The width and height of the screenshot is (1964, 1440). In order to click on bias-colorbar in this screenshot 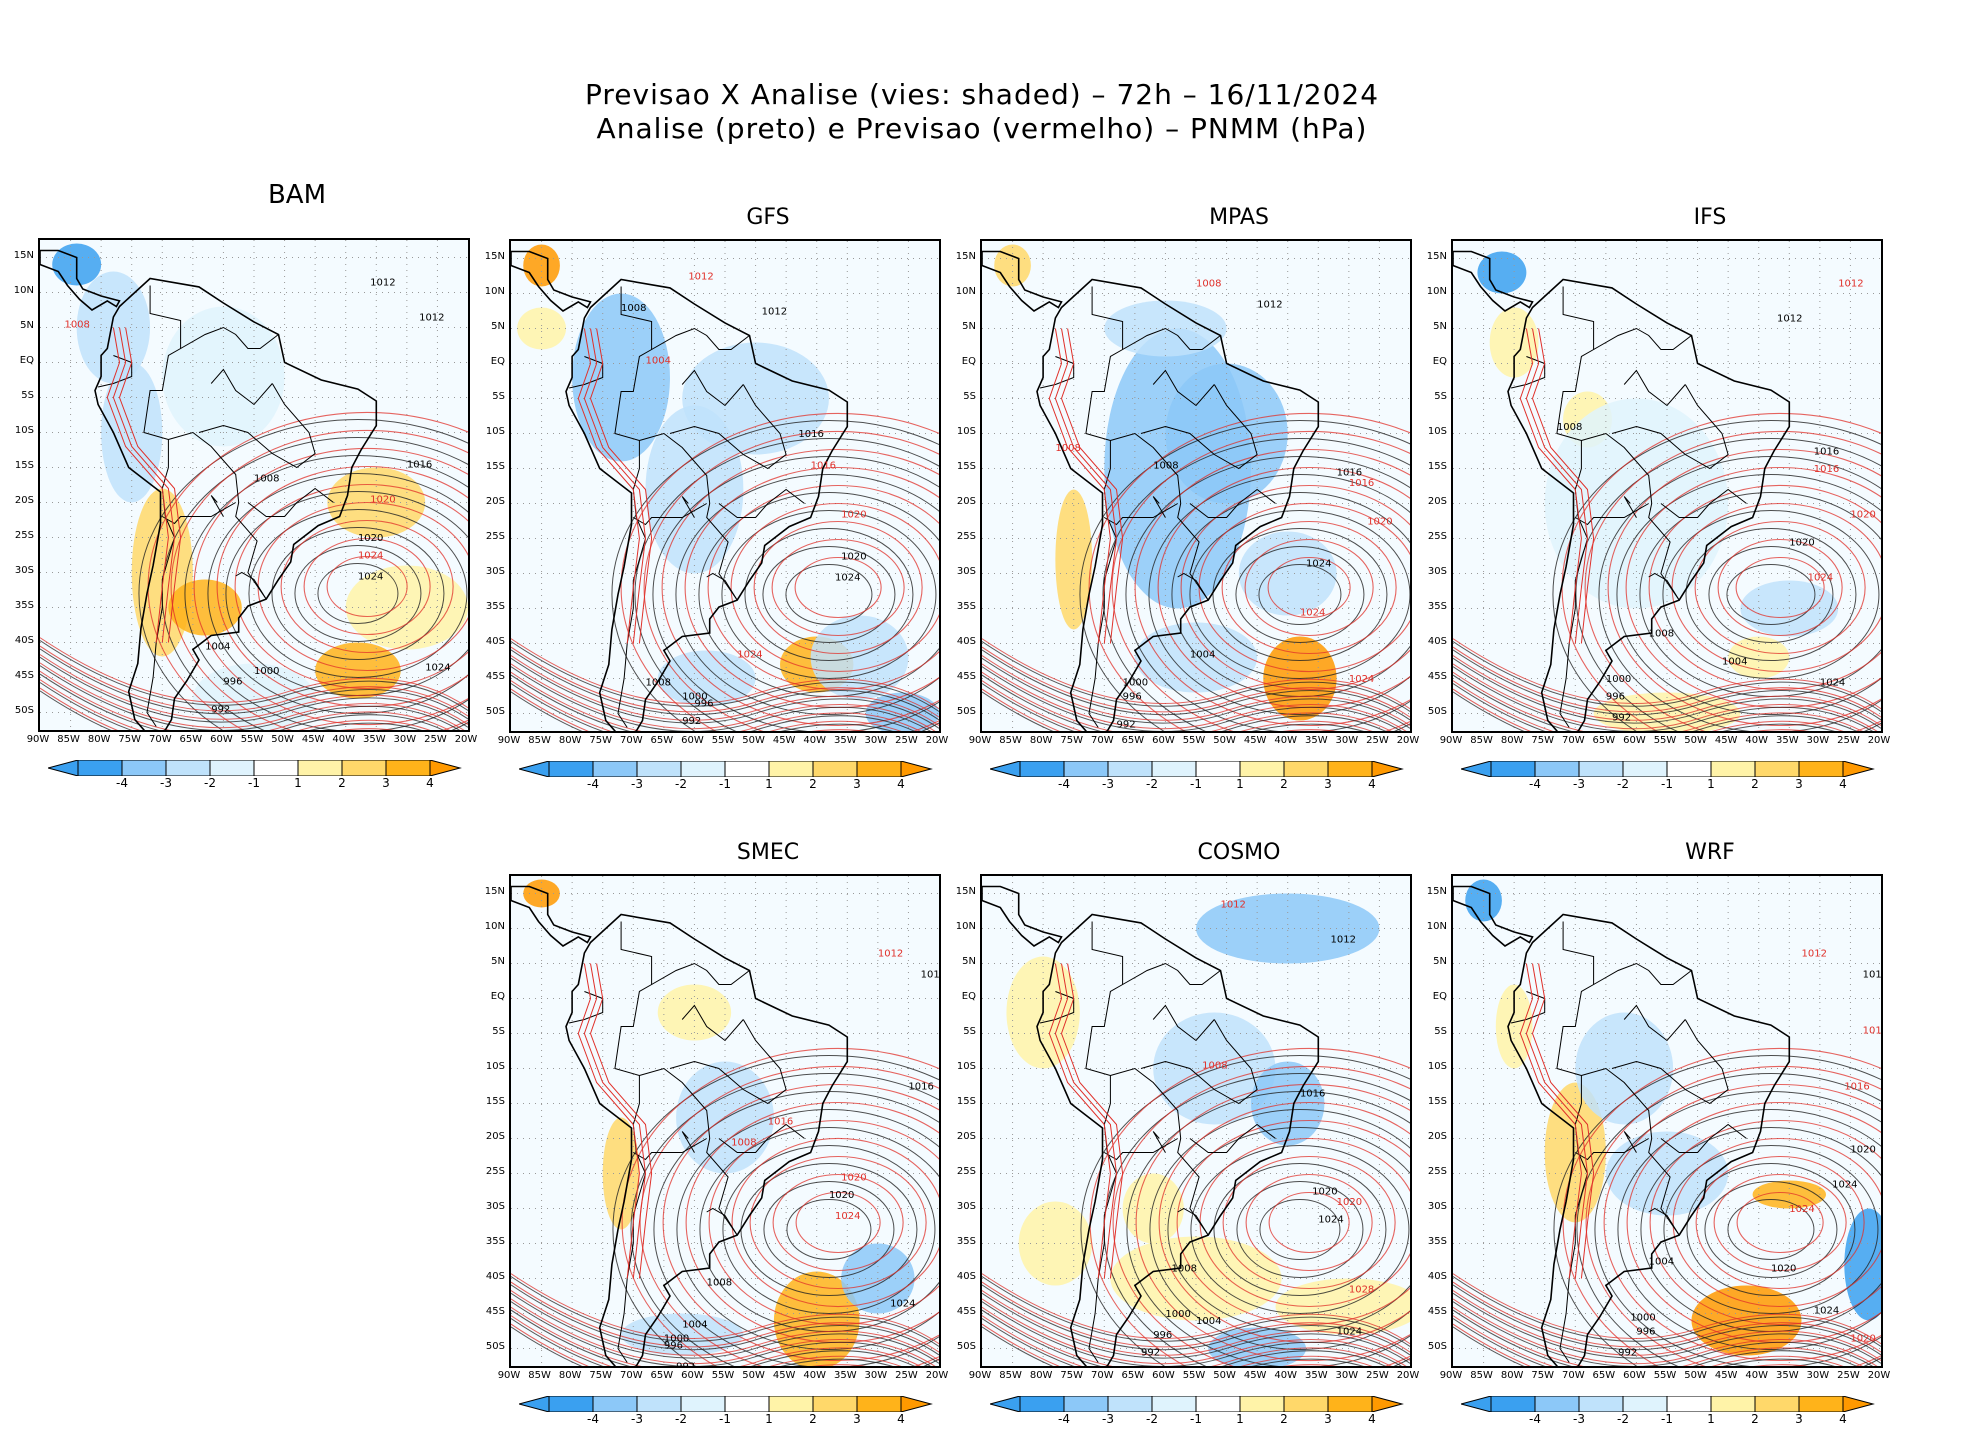, I will do `click(1197, 1404)`.